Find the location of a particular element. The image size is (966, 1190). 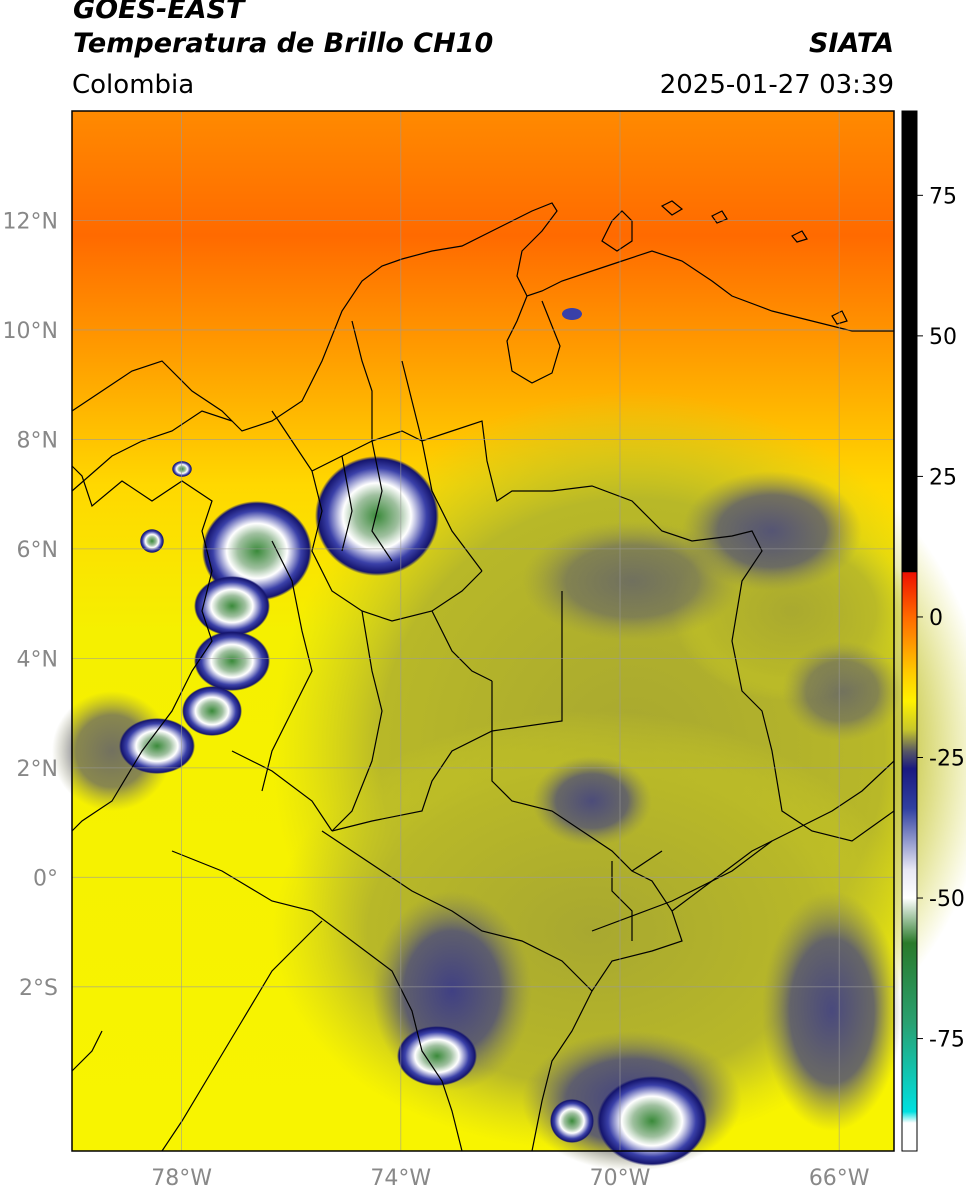

colorbar-label: 75 is located at coordinates (943, 196).